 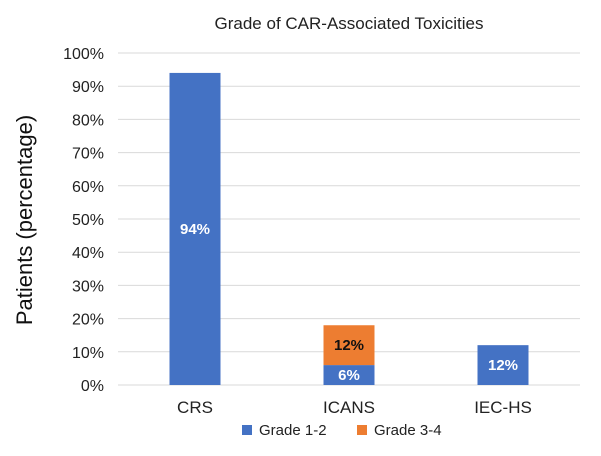 What do you see at coordinates (349, 23) in the screenshot?
I see `chart-title: Grade of CAR-Associated Toxicities` at bounding box center [349, 23].